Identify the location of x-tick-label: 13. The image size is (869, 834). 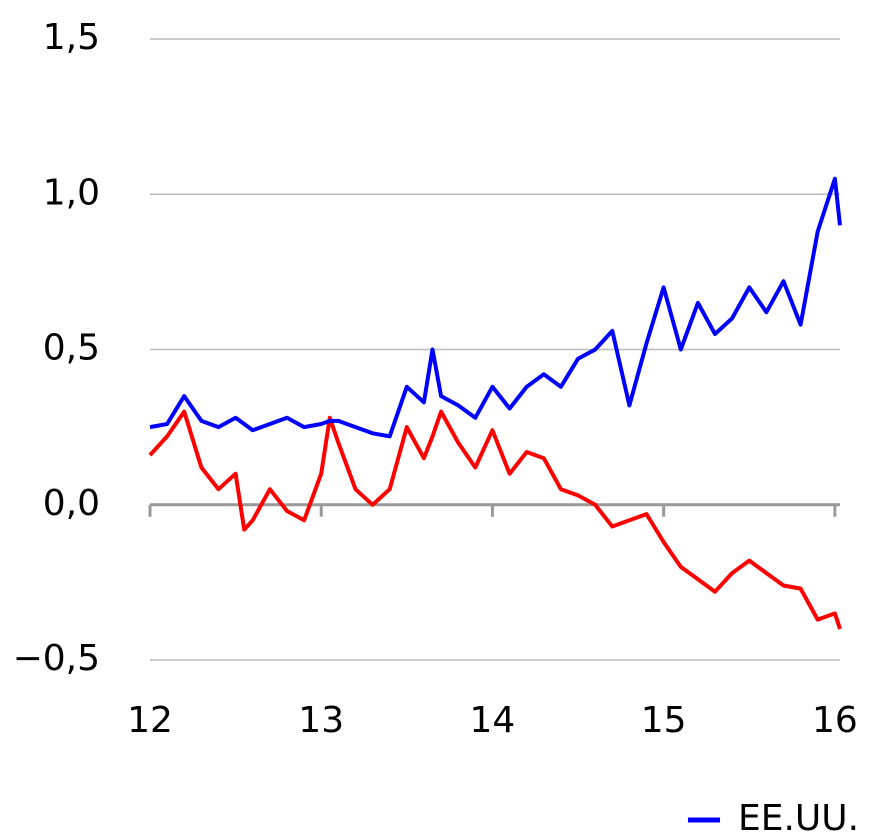
(321, 720).